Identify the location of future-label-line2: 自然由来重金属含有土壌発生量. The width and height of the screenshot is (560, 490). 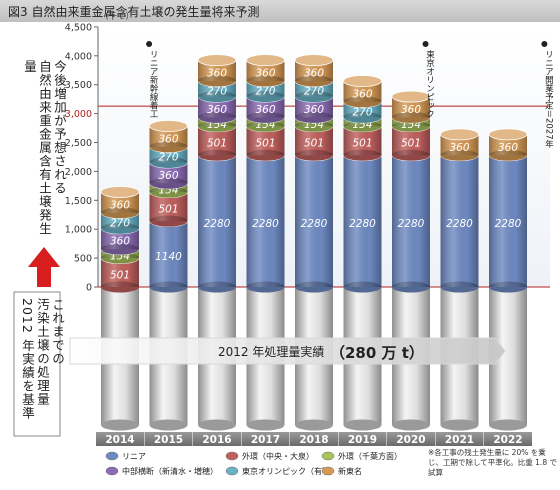
(37, 148).